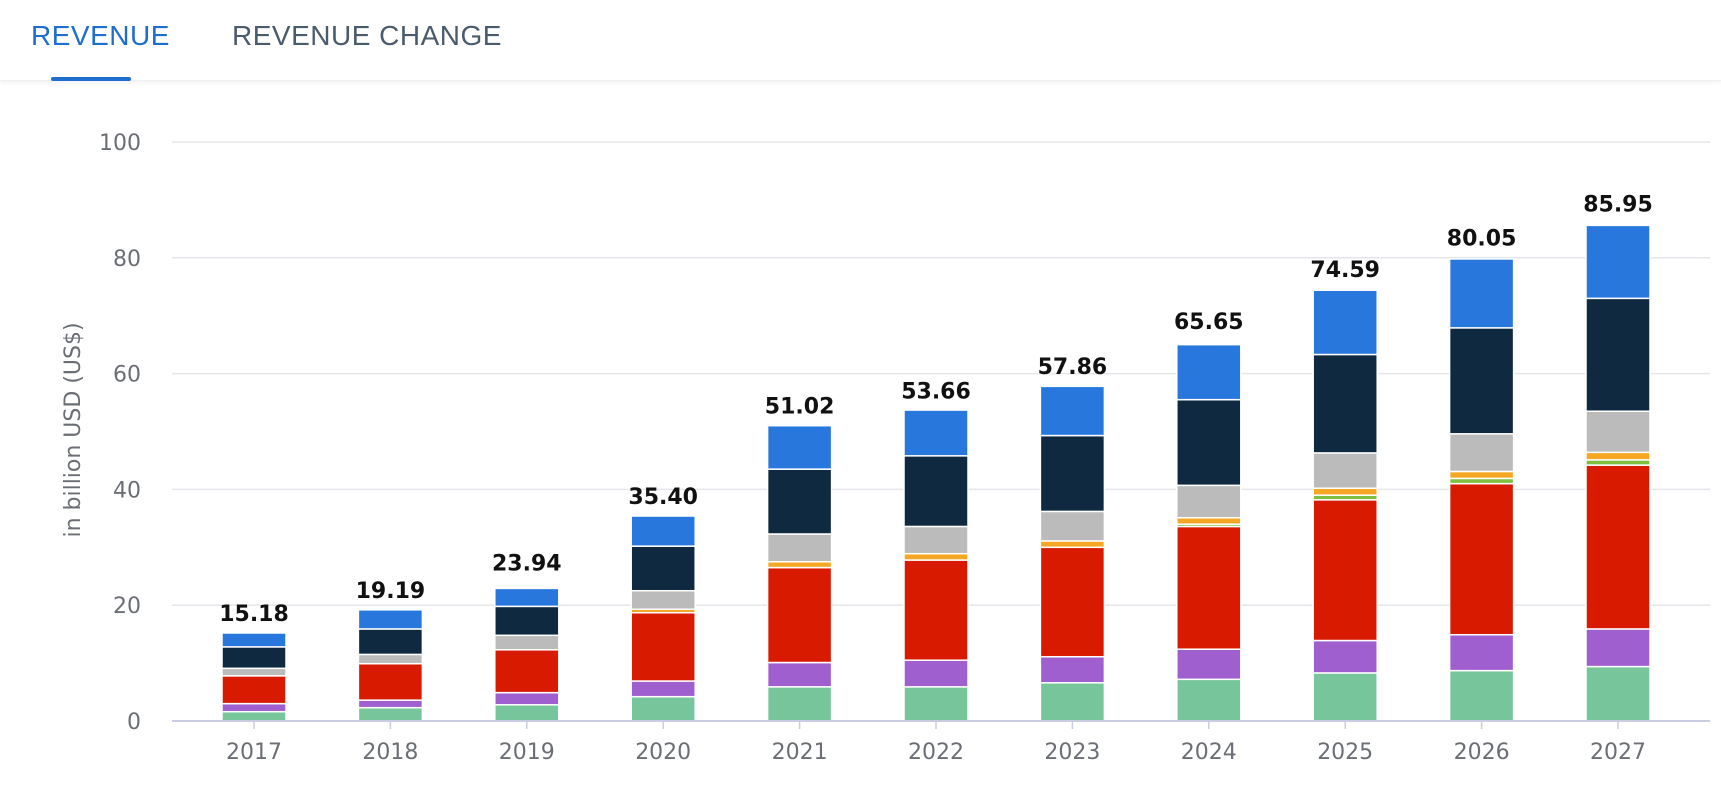  Describe the element at coordinates (1618, 204) in the screenshot. I see `total-label: 85.95` at that location.